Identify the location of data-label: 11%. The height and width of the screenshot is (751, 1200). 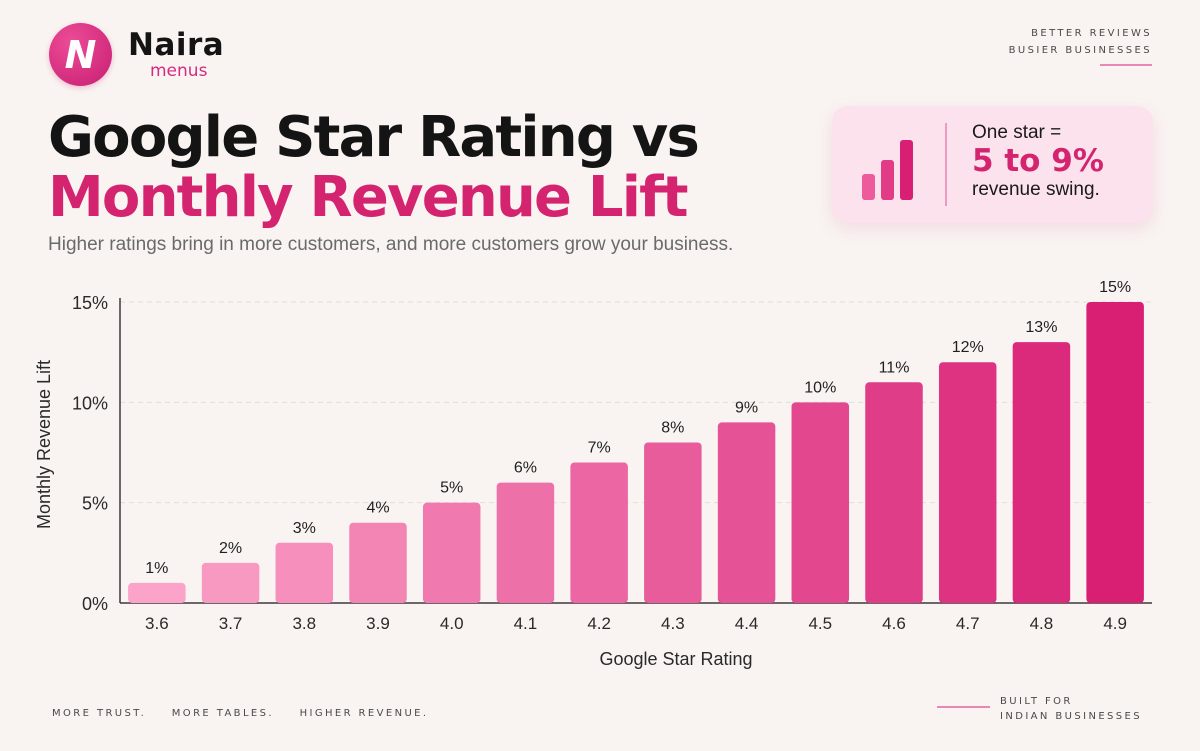
(894, 367).